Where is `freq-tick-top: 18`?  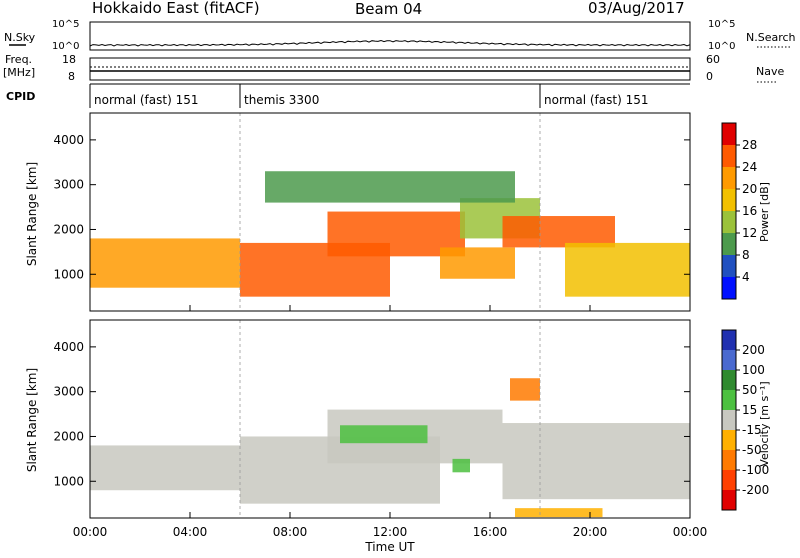
freq-tick-top: 18 is located at coordinates (69, 59).